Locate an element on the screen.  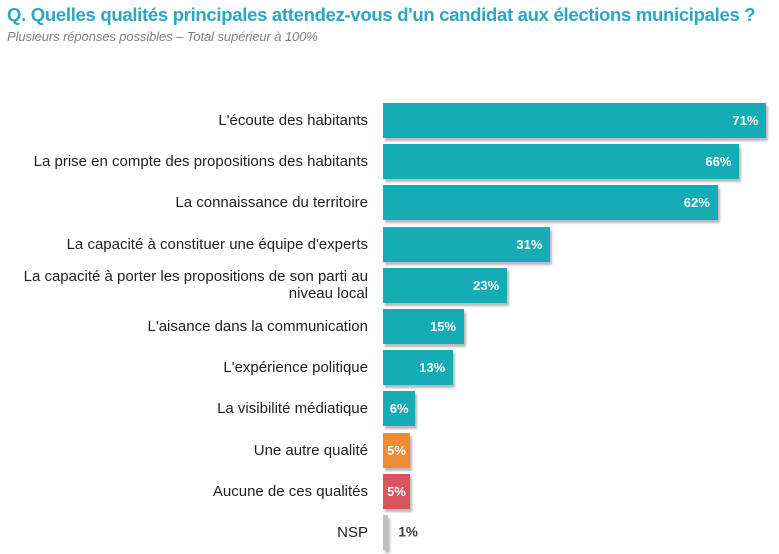
bar-track: 13% is located at coordinates (581, 368).